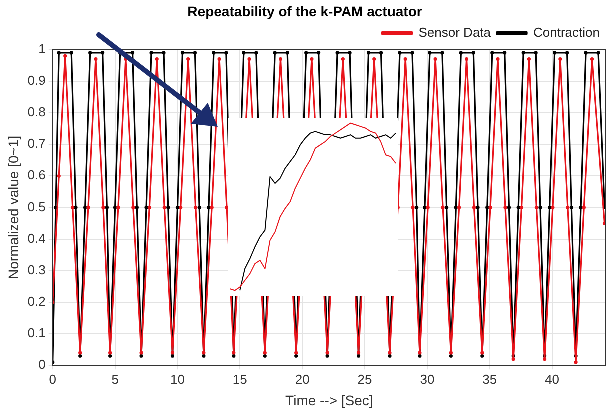  Describe the element at coordinates (37, 206) in the screenshot. I see `y-tick-label: 0.5` at that location.